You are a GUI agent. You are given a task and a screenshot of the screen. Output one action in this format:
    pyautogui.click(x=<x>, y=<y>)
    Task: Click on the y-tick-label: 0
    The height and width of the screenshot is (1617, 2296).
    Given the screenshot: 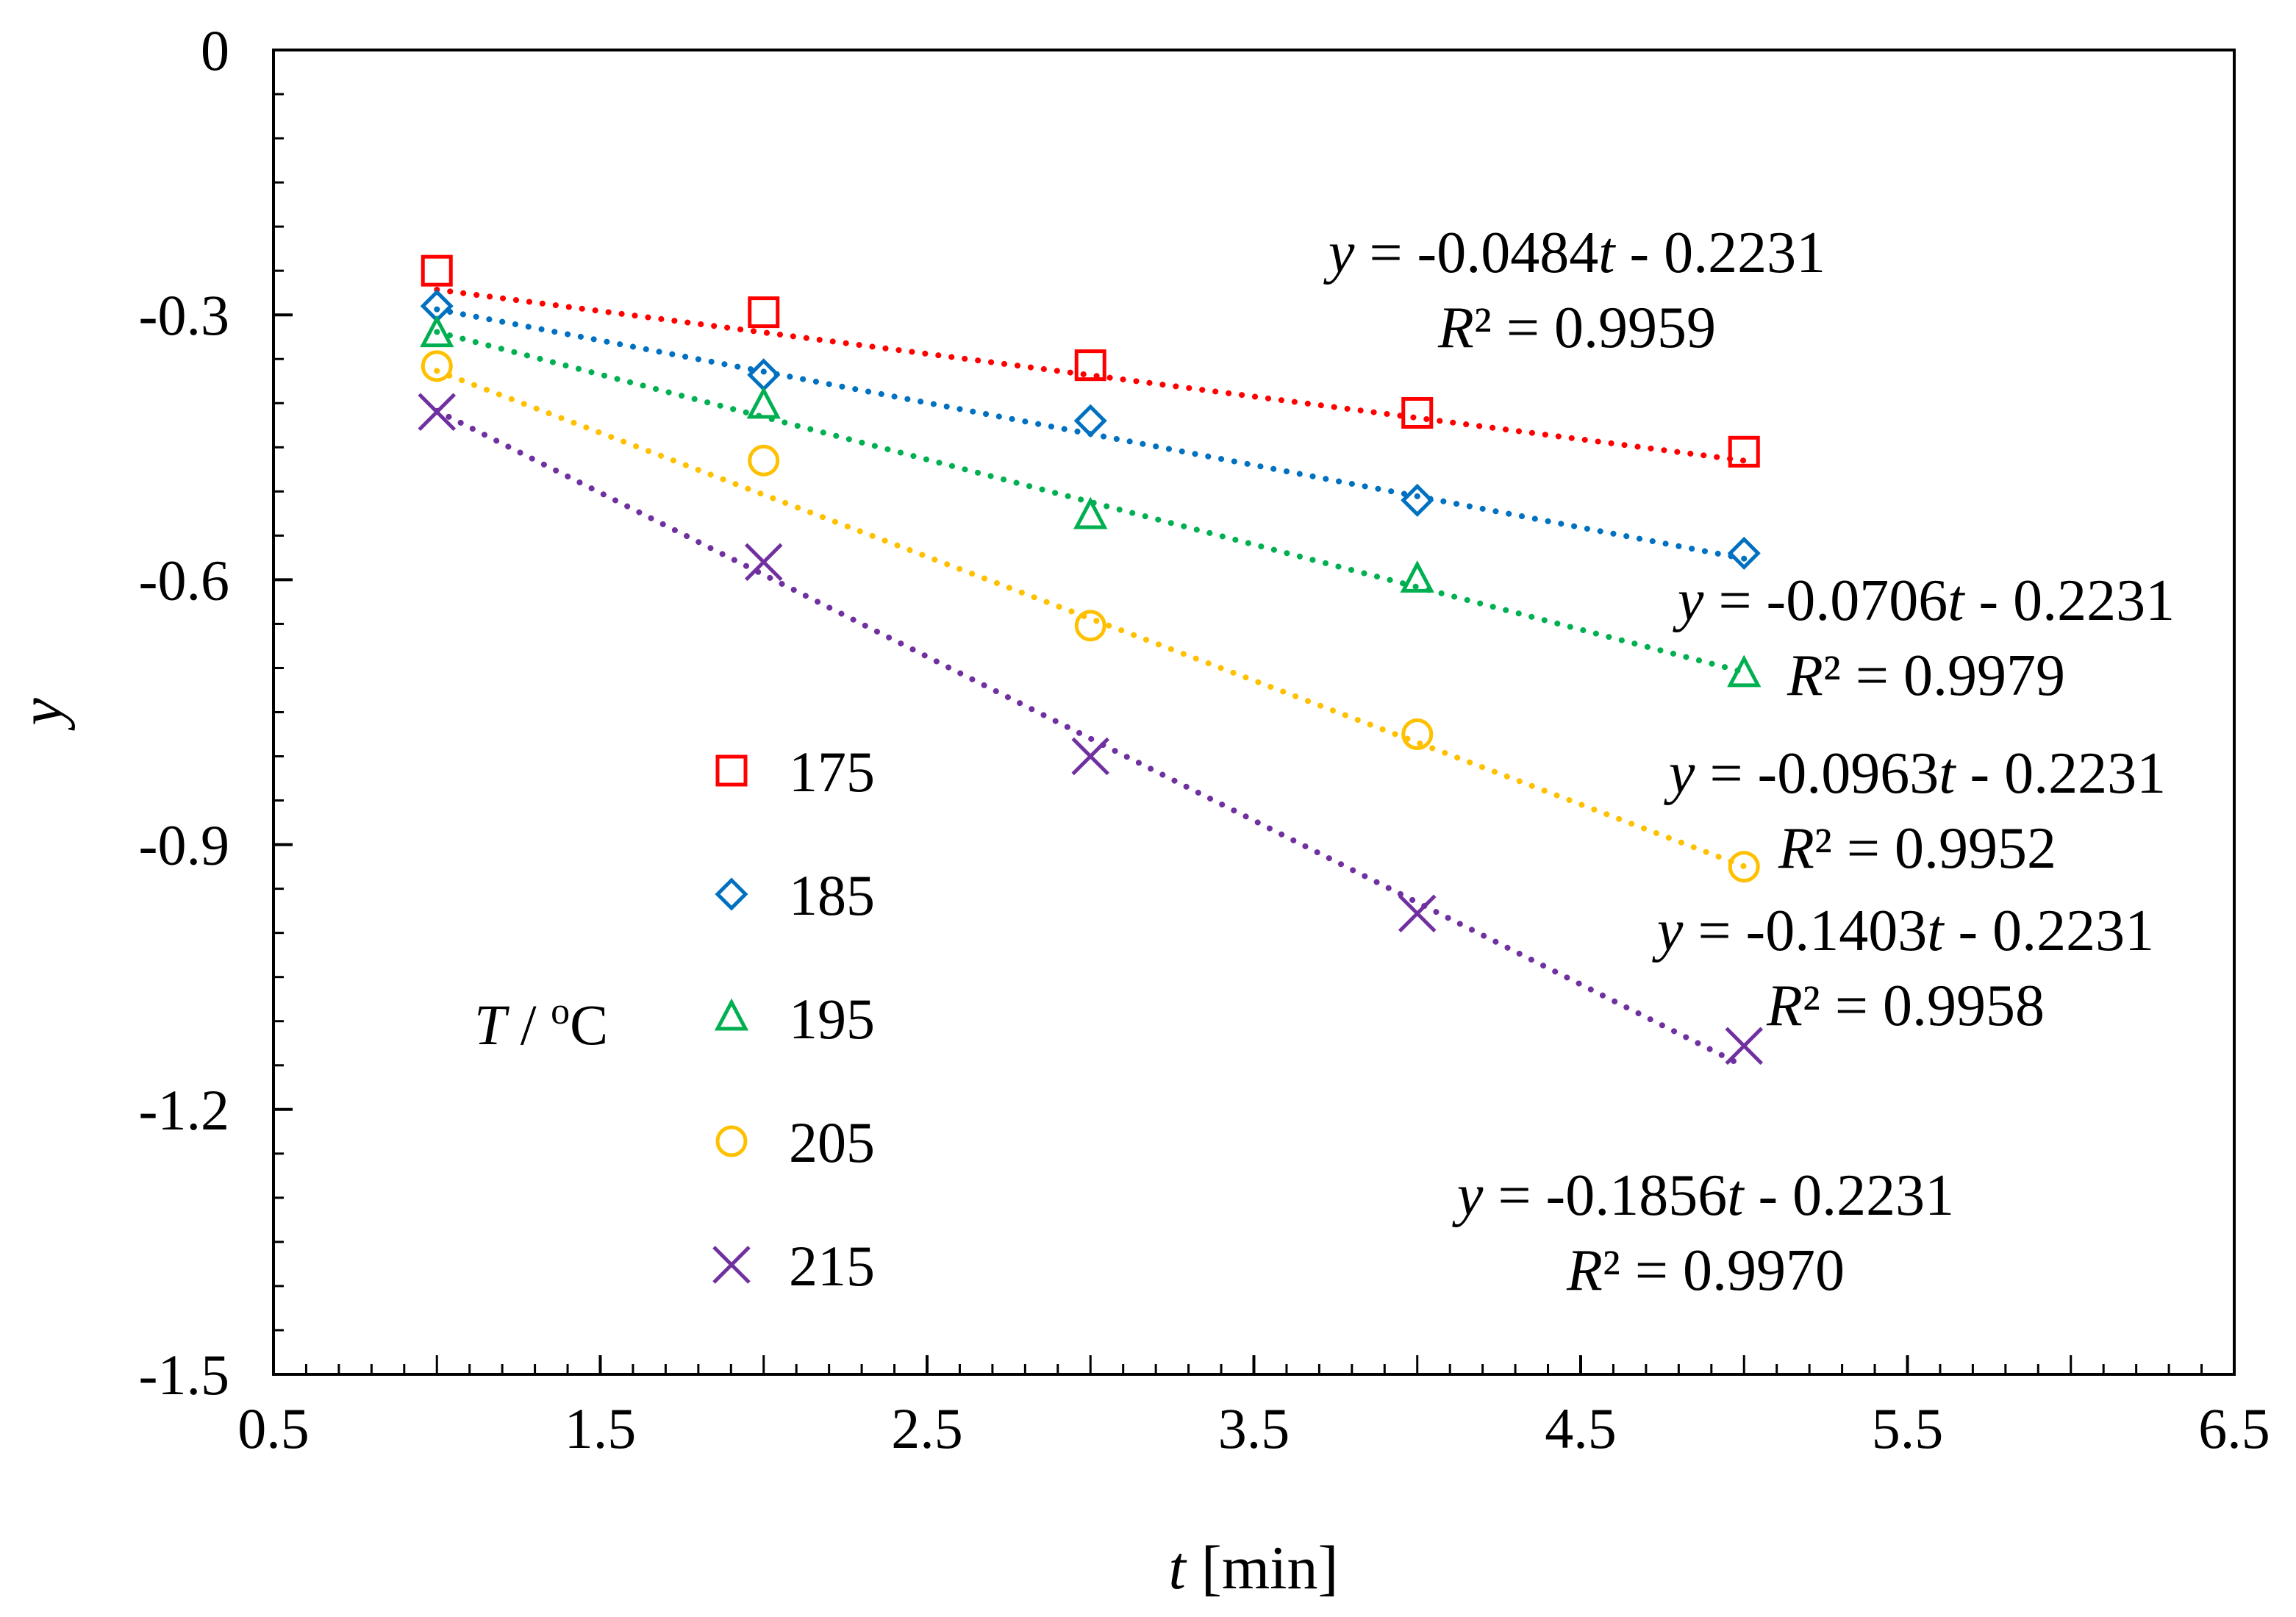 What is the action you would take?
    pyautogui.click(x=215, y=50)
    